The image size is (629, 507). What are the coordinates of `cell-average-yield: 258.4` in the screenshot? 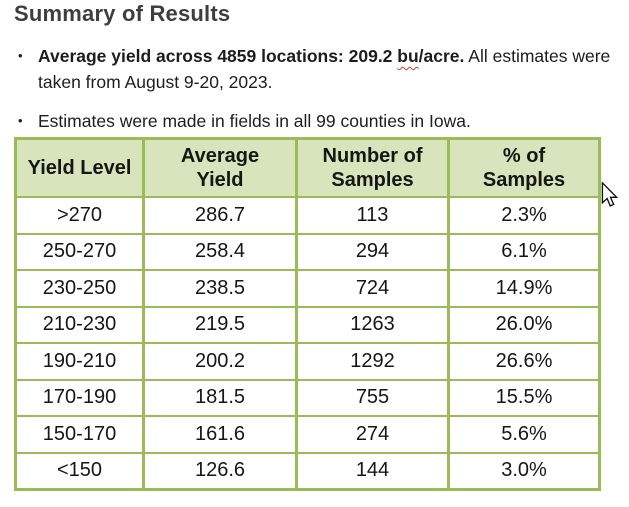 It's located at (220, 251).